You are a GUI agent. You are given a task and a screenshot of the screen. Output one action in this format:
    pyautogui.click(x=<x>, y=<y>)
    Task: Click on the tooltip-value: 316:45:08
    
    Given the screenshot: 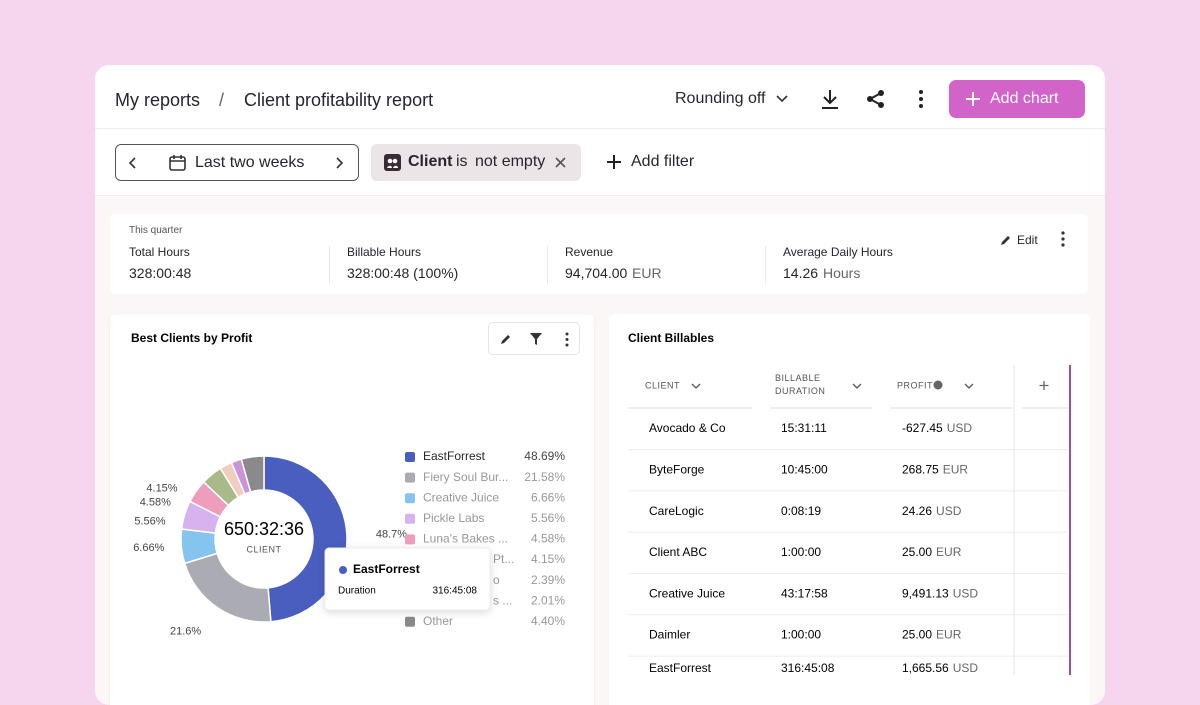 What is the action you would take?
    pyautogui.click(x=455, y=591)
    